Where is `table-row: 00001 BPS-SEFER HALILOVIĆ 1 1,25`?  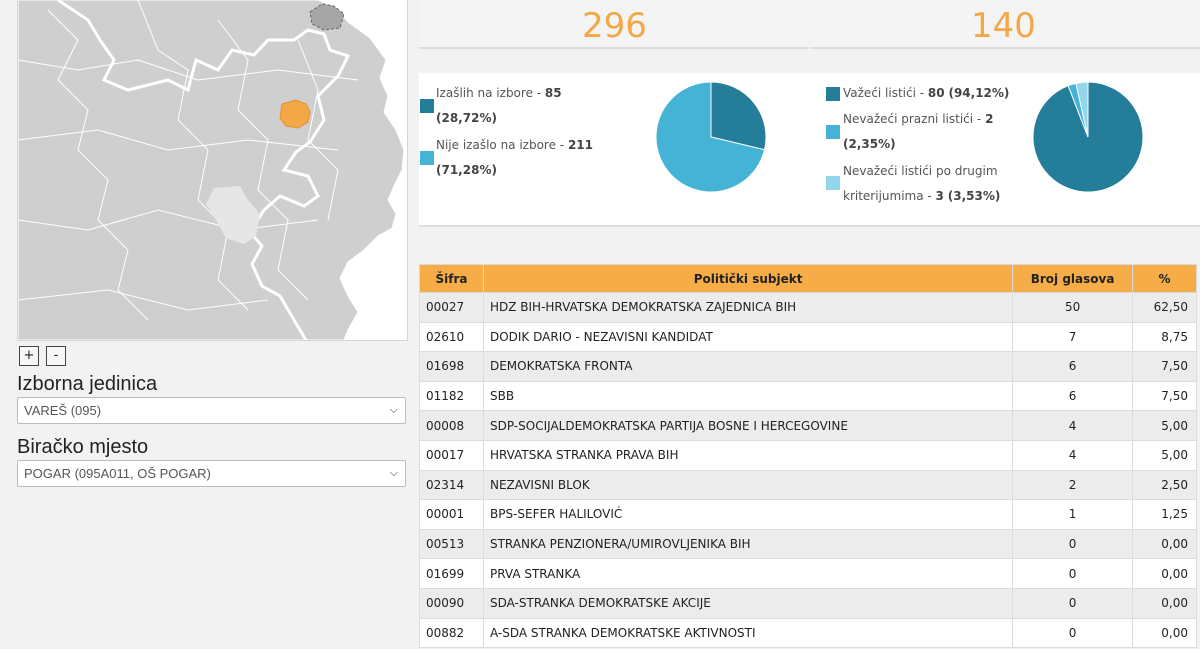 table-row: 00001 BPS-SEFER HALILOVIĆ 1 1,25 is located at coordinates (808, 514).